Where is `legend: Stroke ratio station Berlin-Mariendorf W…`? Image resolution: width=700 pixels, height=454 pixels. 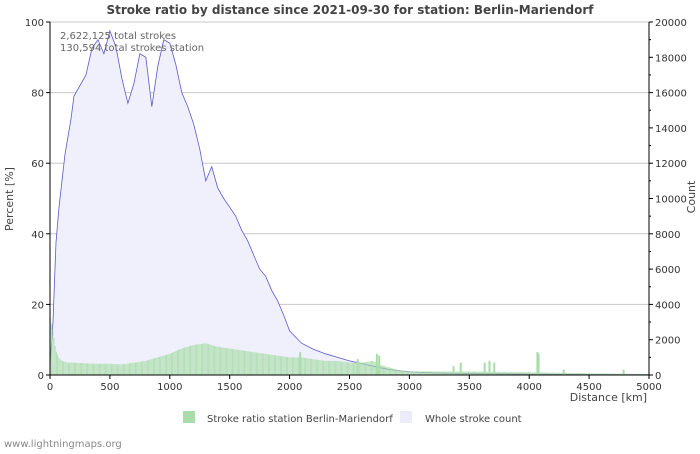 legend: Stroke ratio station Berlin-Mariendorf W… is located at coordinates (352, 418).